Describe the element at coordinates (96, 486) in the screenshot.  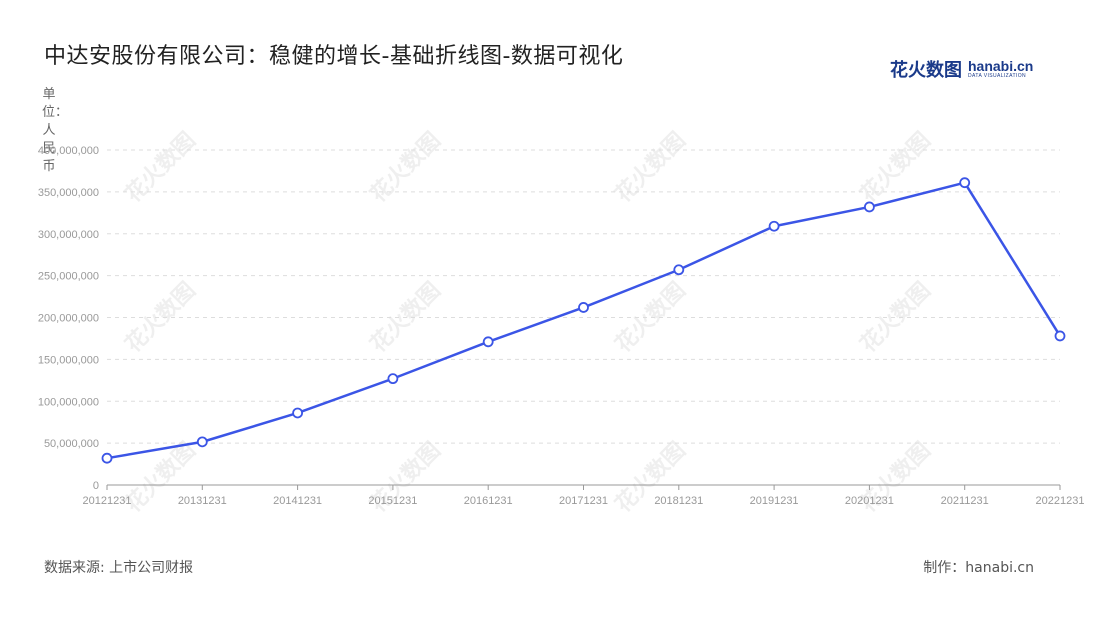
I see `y-tick-label: 0` at that location.